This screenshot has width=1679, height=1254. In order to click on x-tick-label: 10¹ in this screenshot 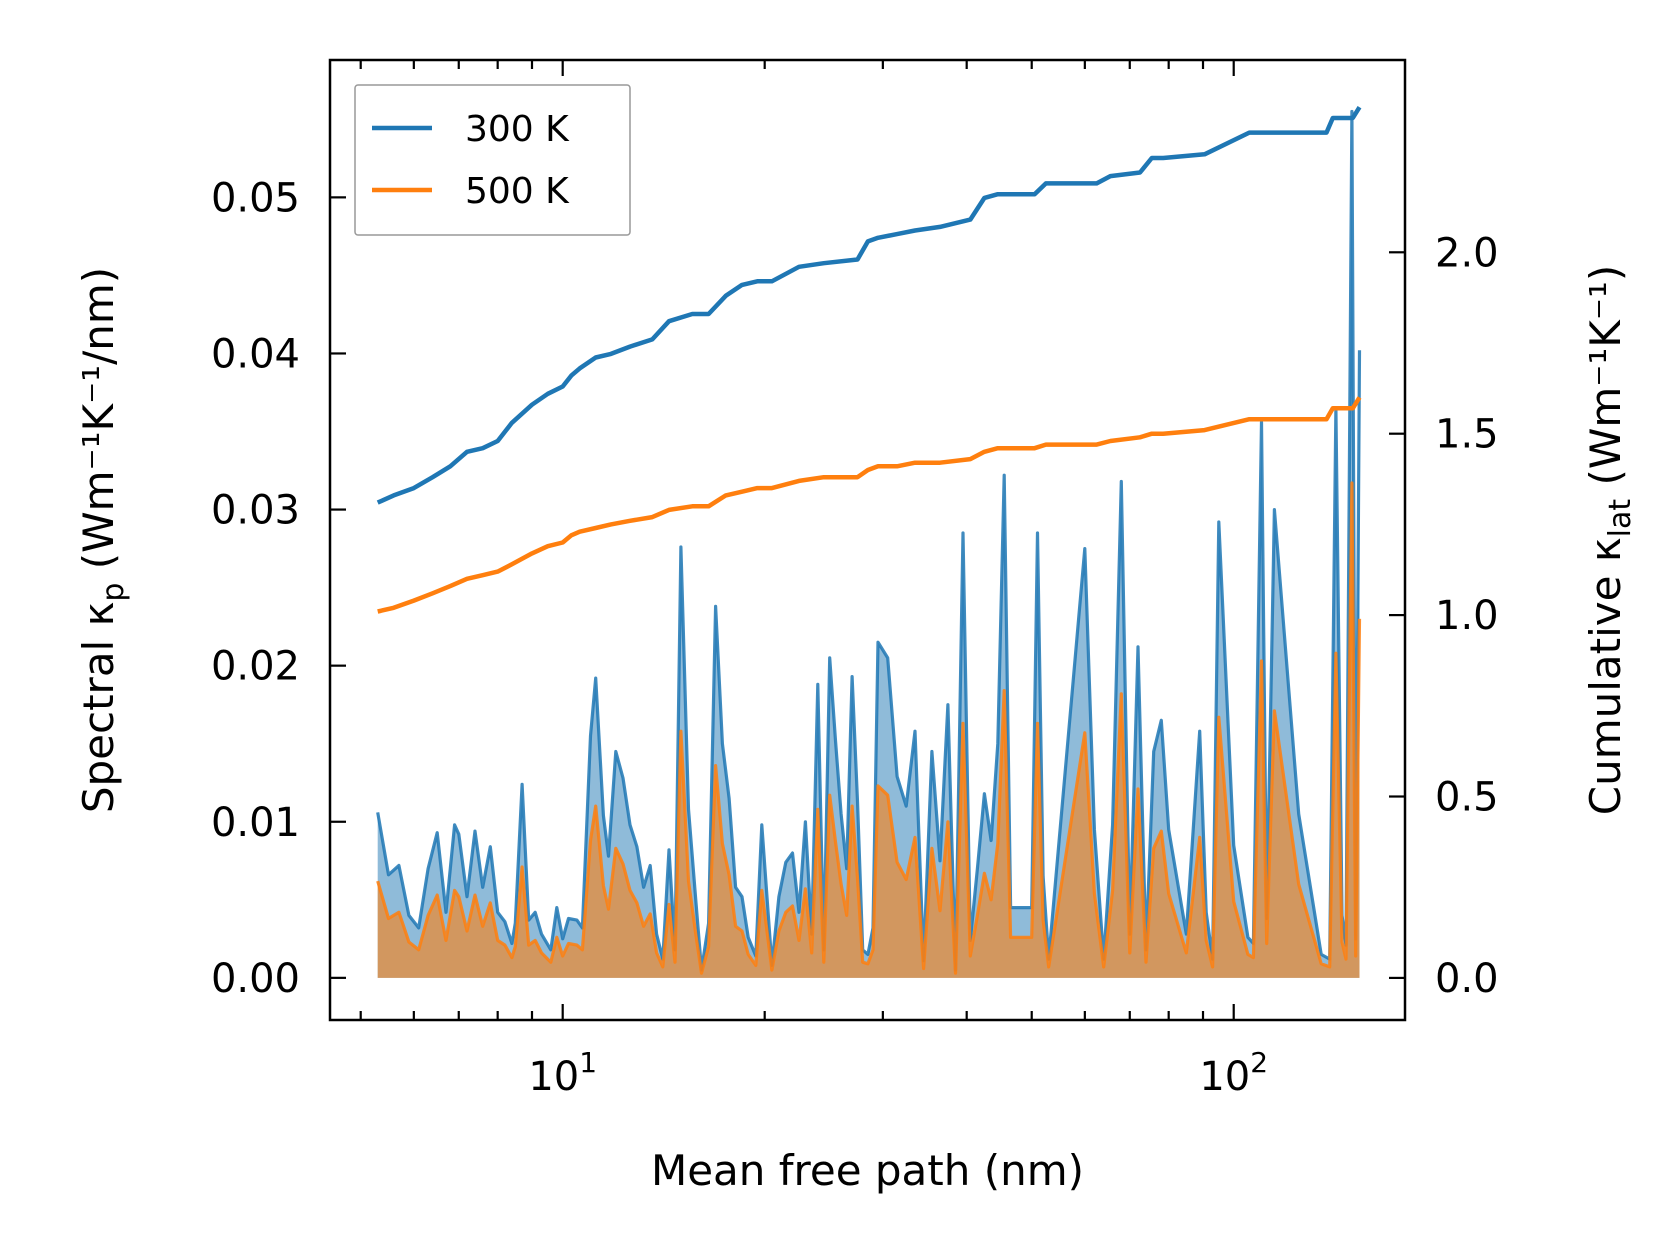, I will do `click(562, 1073)`.